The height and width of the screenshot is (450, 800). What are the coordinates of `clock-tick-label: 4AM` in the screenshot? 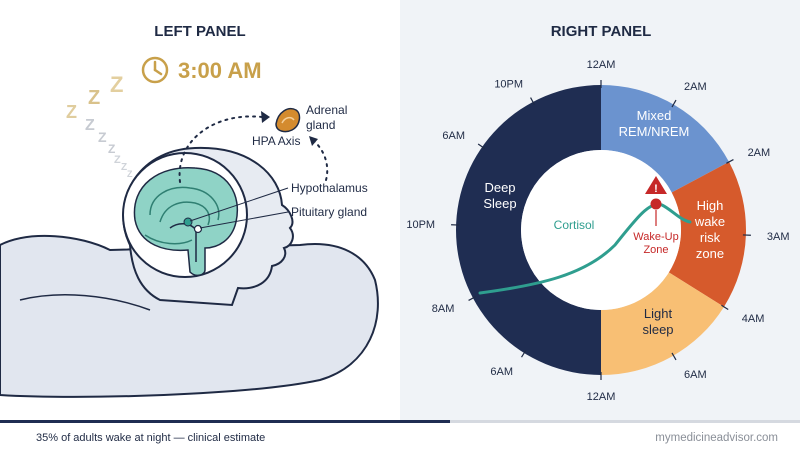 It's located at (753, 319).